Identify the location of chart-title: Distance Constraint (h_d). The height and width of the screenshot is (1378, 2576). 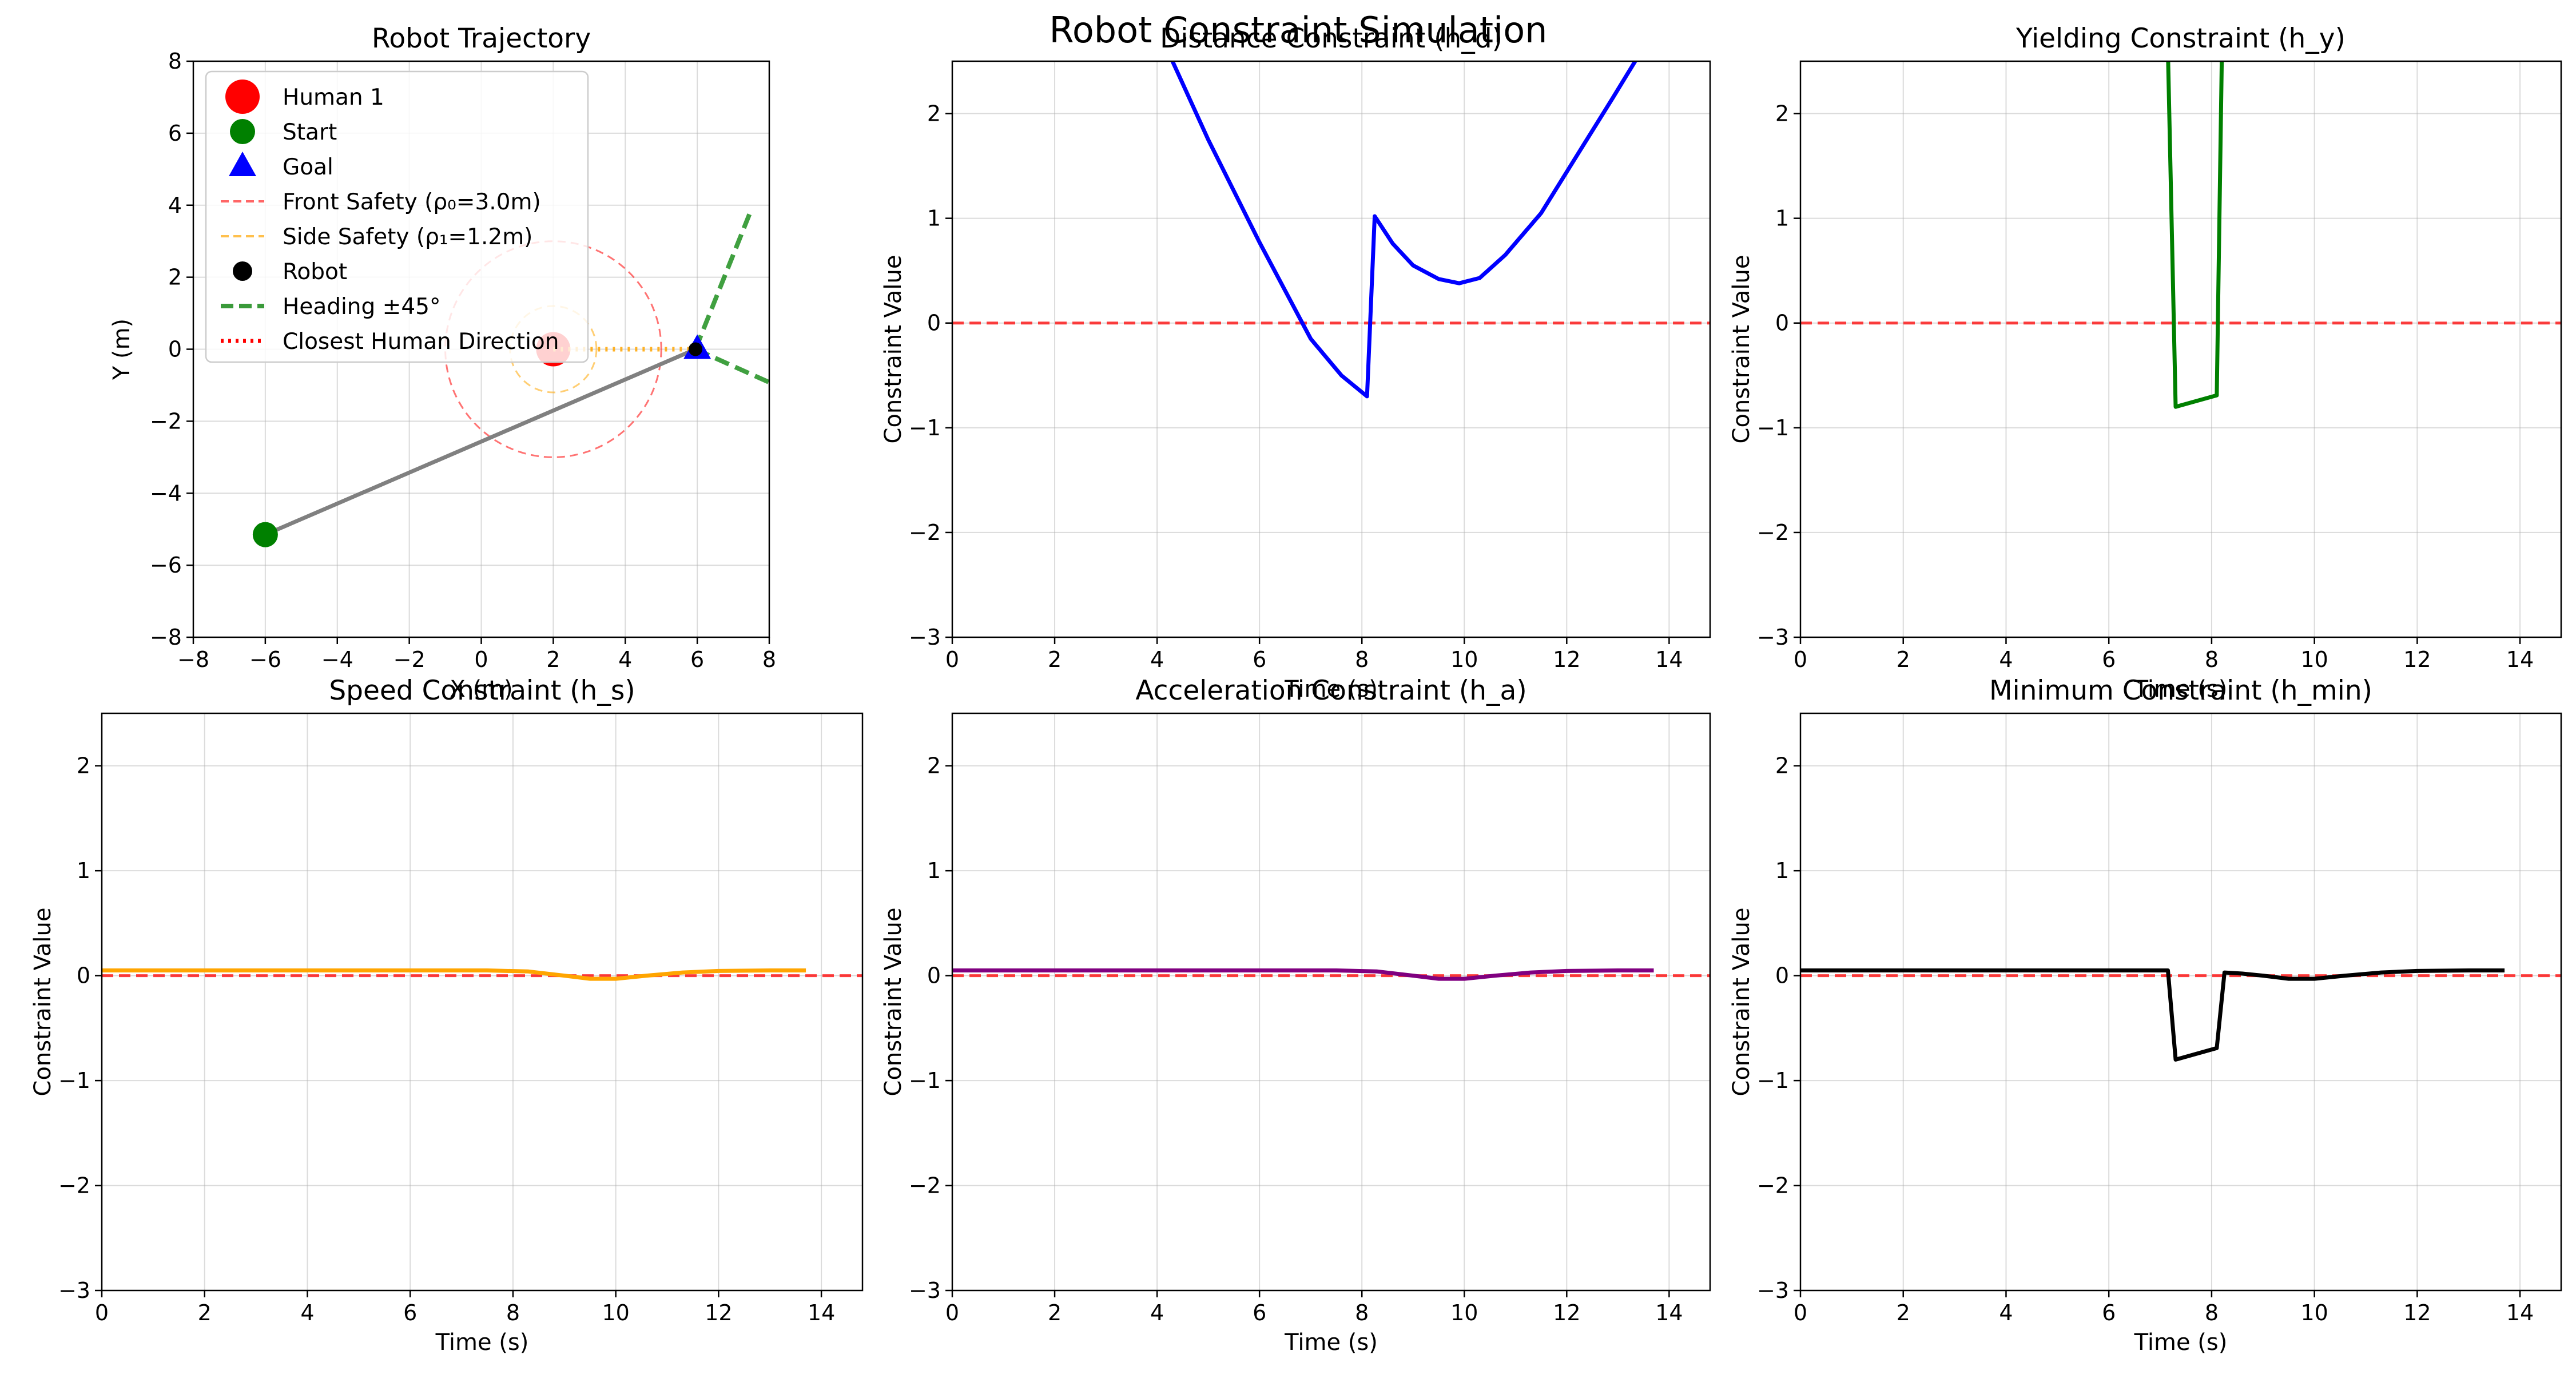
(1331, 38).